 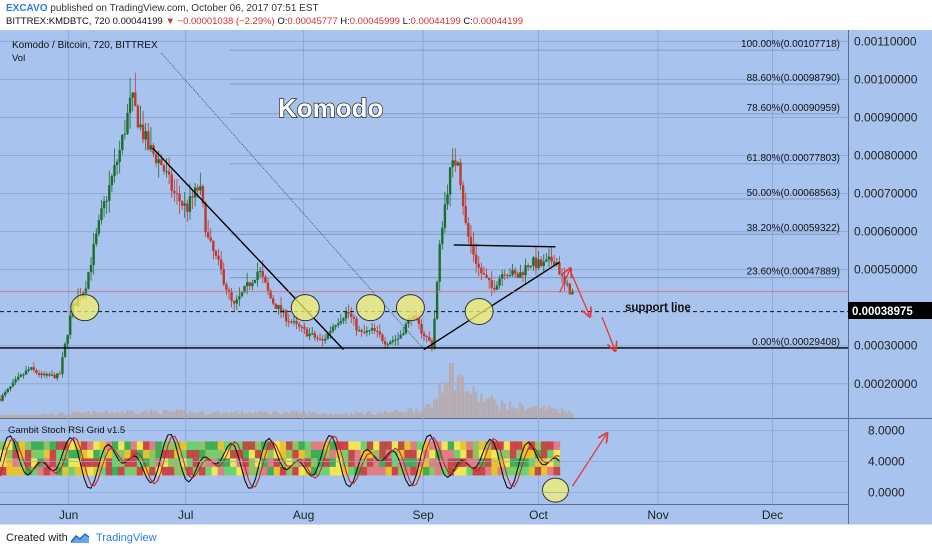 I want to click on fib-label: 61.80%(0.00077803), so click(x=793, y=158).